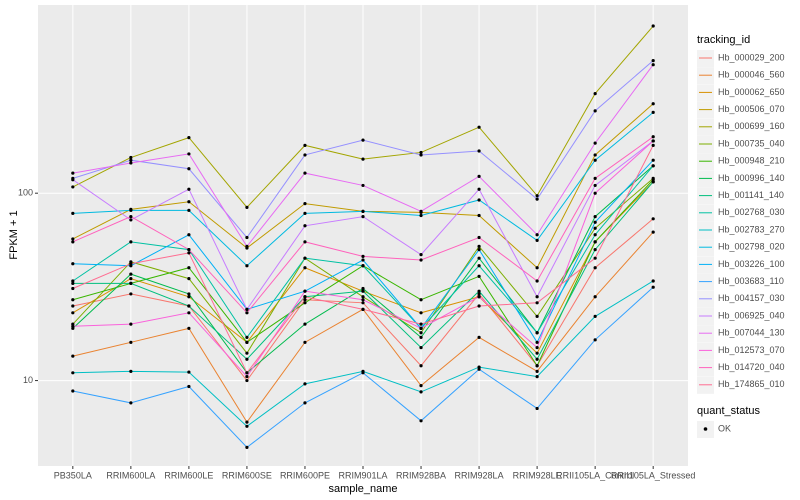  Describe the element at coordinates (751, 384) in the screenshot. I see `legend-label: Hb_174865_010` at that location.